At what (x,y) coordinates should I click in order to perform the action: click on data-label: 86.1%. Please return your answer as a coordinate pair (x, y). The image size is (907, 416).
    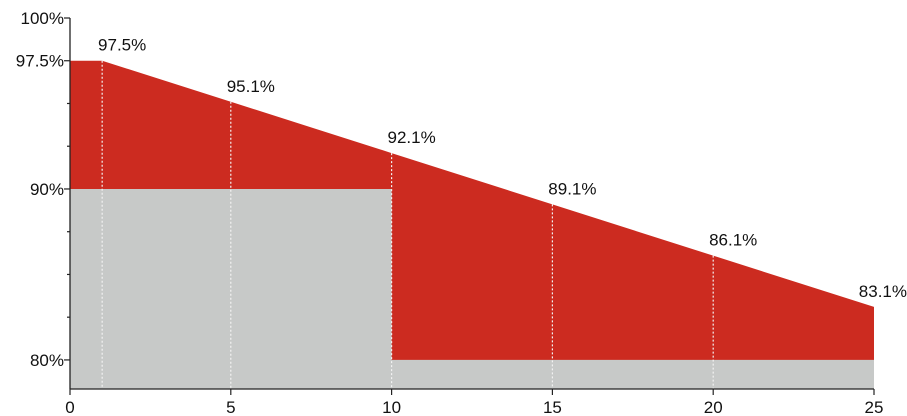
    Looking at the image, I should click on (733, 240).